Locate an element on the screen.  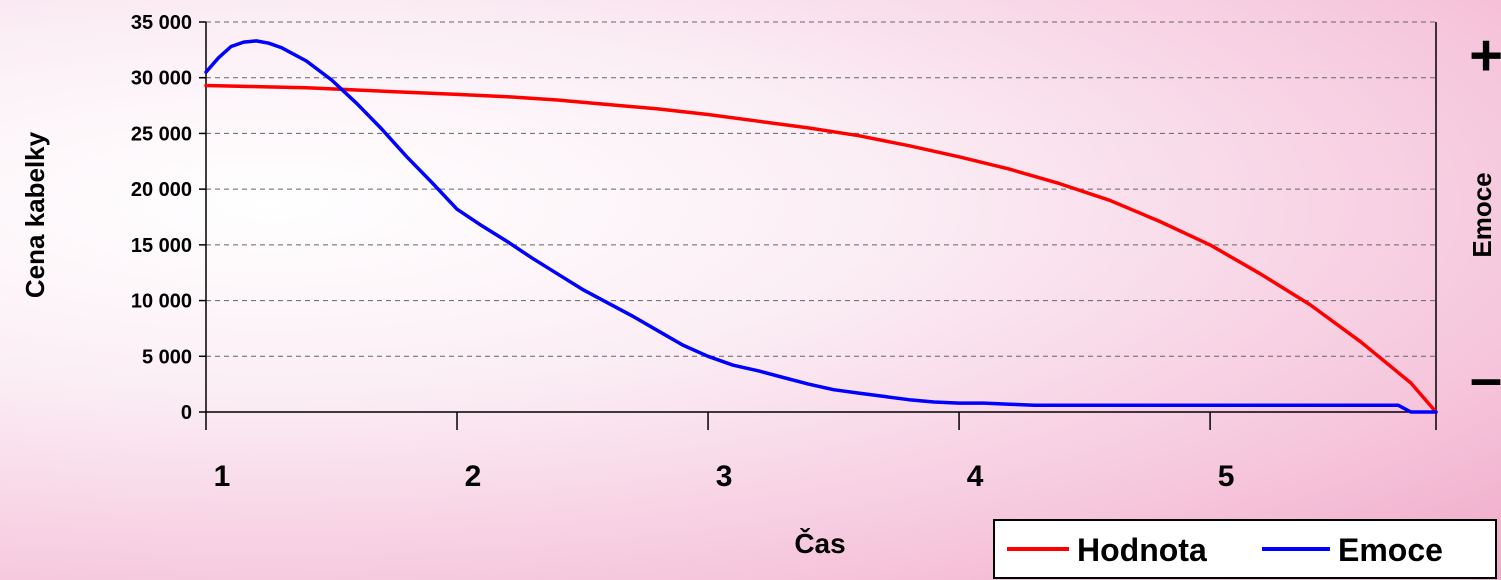
y-tick-label: 35 000 is located at coordinates (161, 23).